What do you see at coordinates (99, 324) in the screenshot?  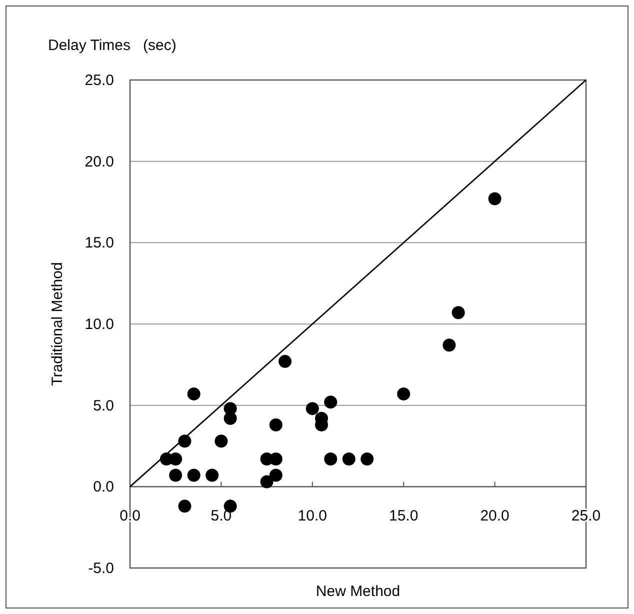 I see `y-tick-label: 10.0` at bounding box center [99, 324].